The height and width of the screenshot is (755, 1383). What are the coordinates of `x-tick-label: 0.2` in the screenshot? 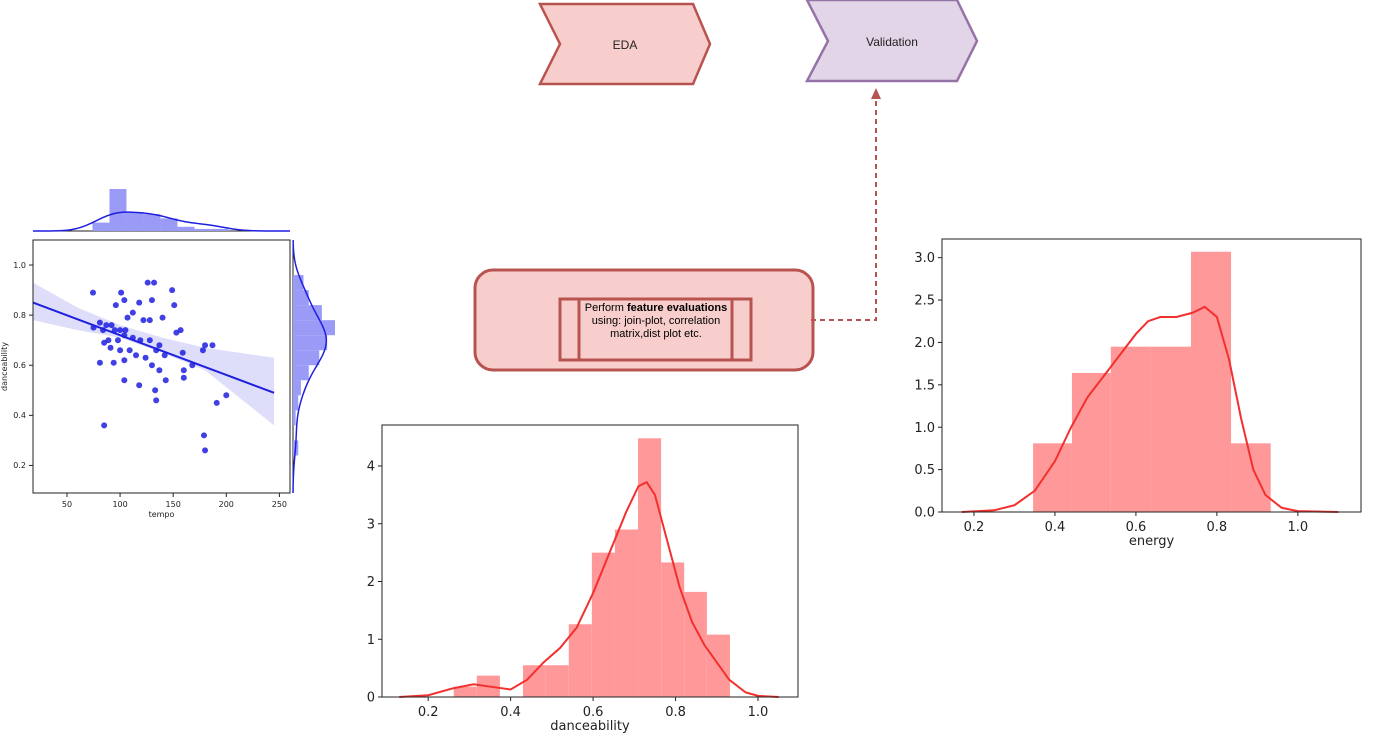 It's located at (428, 712).